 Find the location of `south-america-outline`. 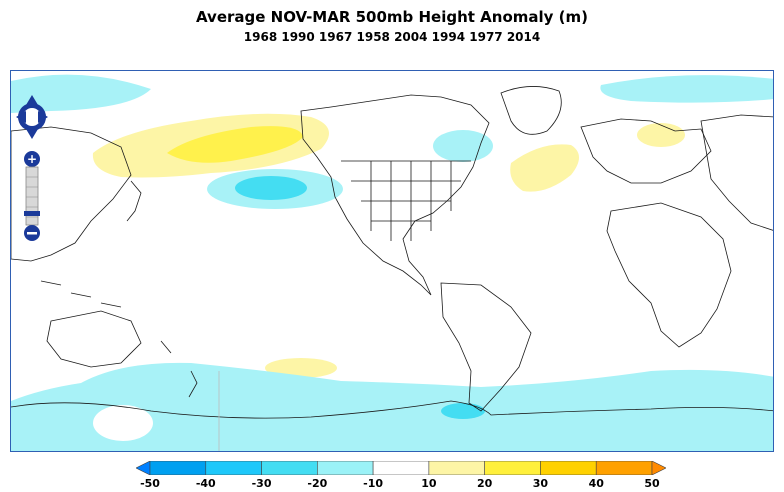

south-america-outline is located at coordinates (486, 347).